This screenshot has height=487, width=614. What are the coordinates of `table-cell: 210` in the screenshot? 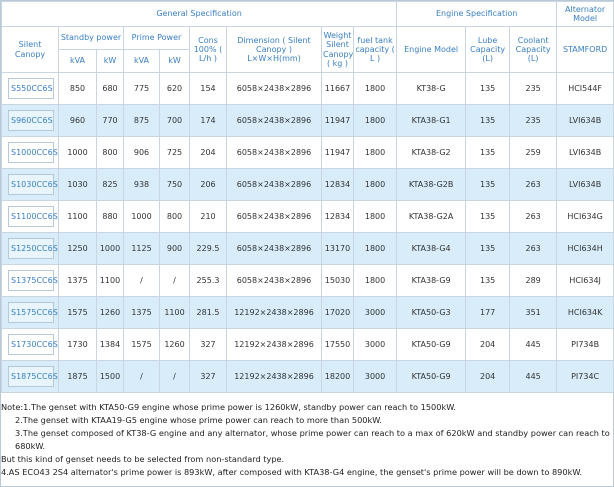 It's located at (208, 216).